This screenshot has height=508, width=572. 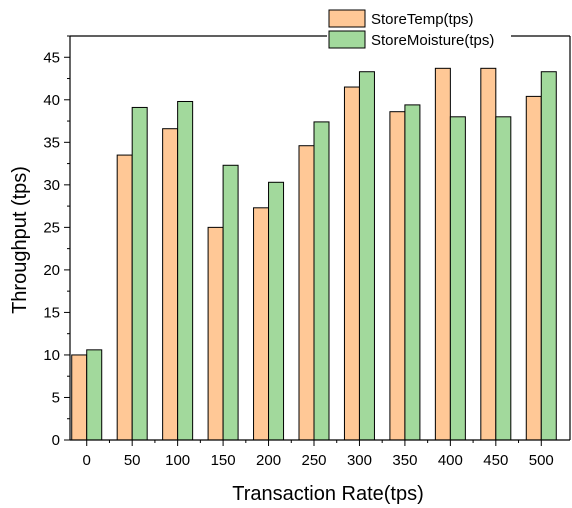 What do you see at coordinates (51, 100) in the screenshot?
I see `y-tick-label: 40` at bounding box center [51, 100].